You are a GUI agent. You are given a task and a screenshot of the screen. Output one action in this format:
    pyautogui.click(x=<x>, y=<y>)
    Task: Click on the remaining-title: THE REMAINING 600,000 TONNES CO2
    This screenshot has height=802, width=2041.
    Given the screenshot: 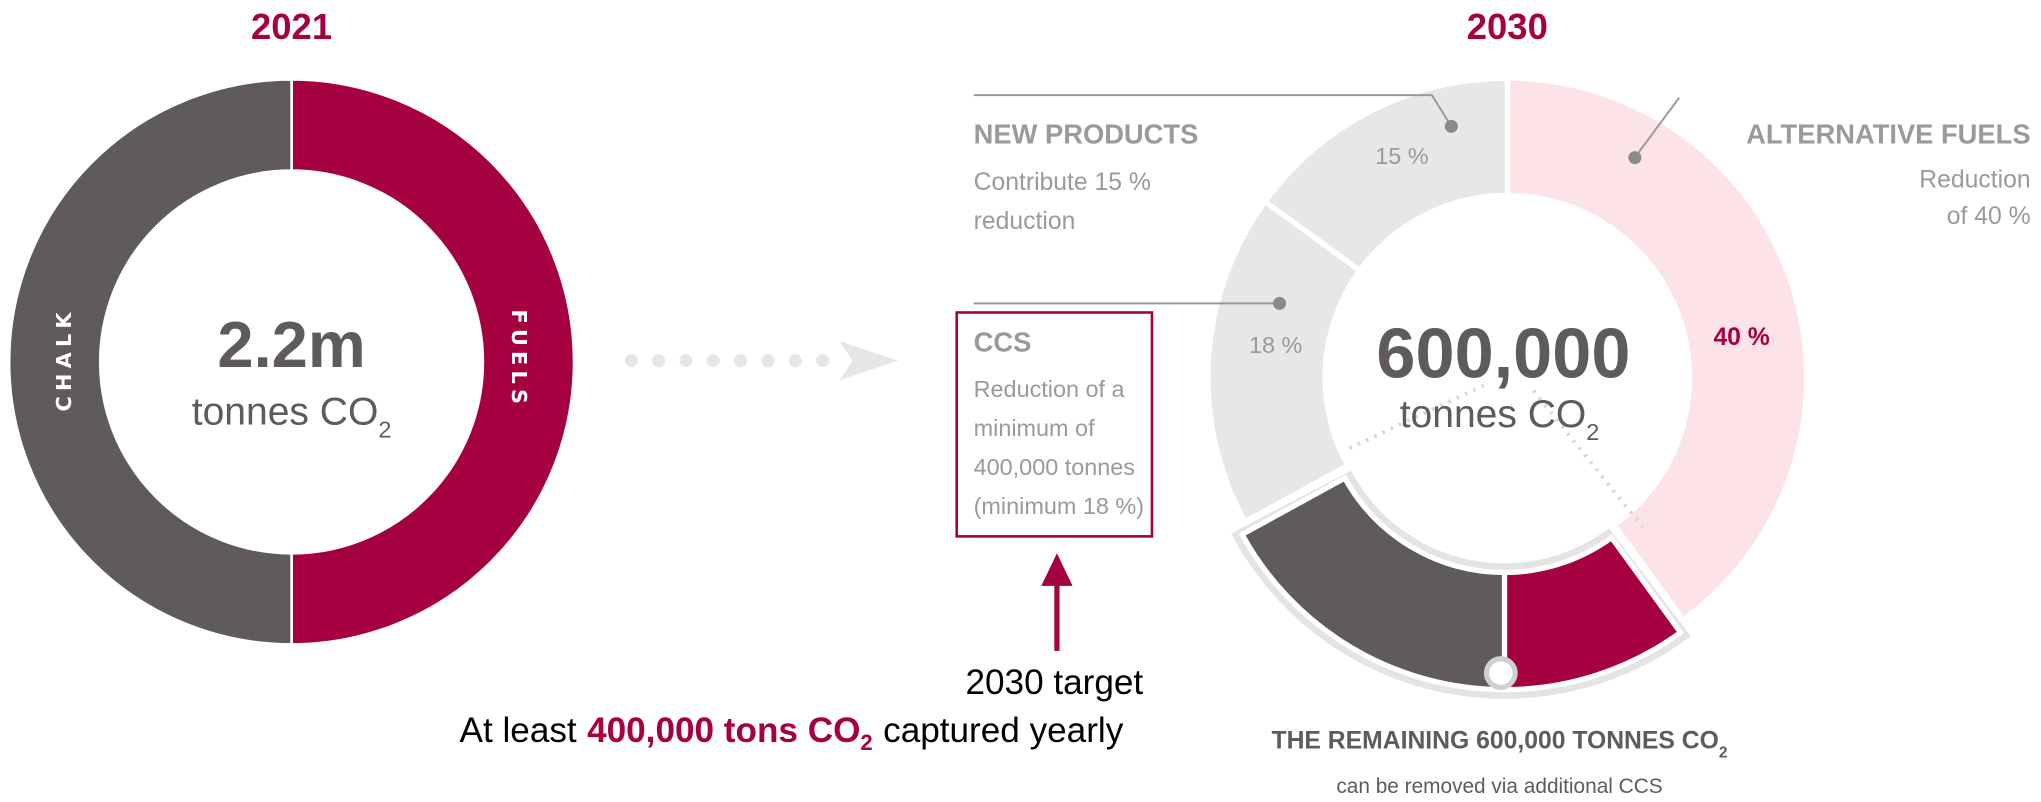 What is the action you would take?
    pyautogui.click(x=1499, y=745)
    